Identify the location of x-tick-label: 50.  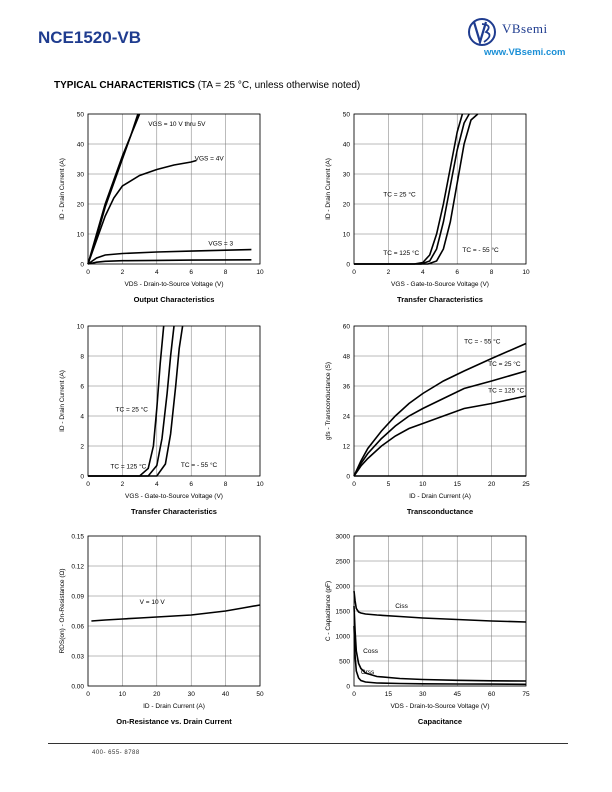
(260, 694).